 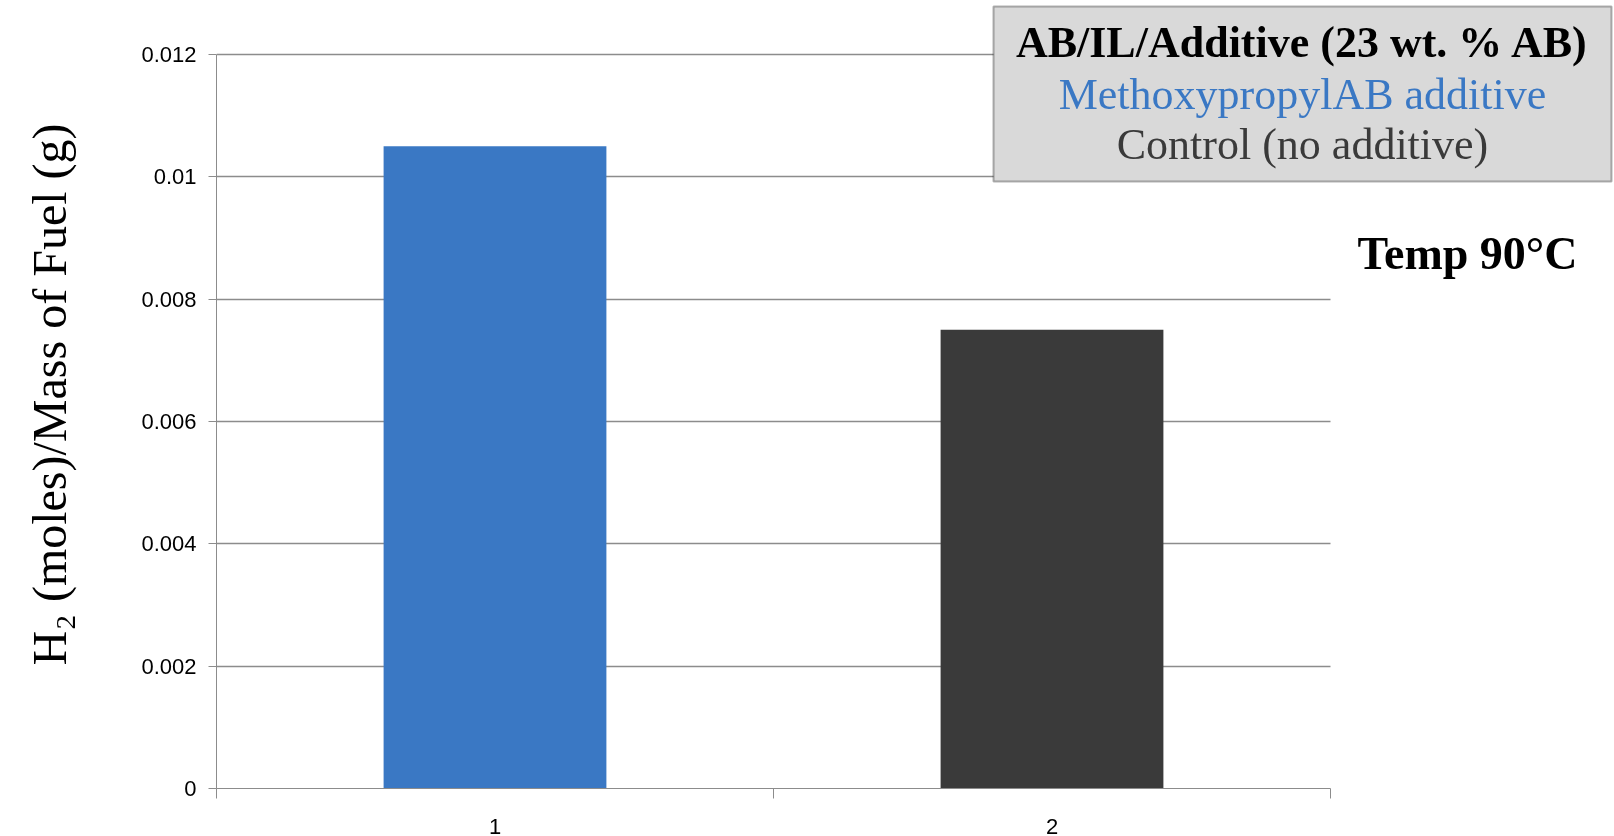 What do you see at coordinates (1301, 42) in the screenshot?
I see `legend-title: AB/IL/Additive (23 wt. % AB)` at bounding box center [1301, 42].